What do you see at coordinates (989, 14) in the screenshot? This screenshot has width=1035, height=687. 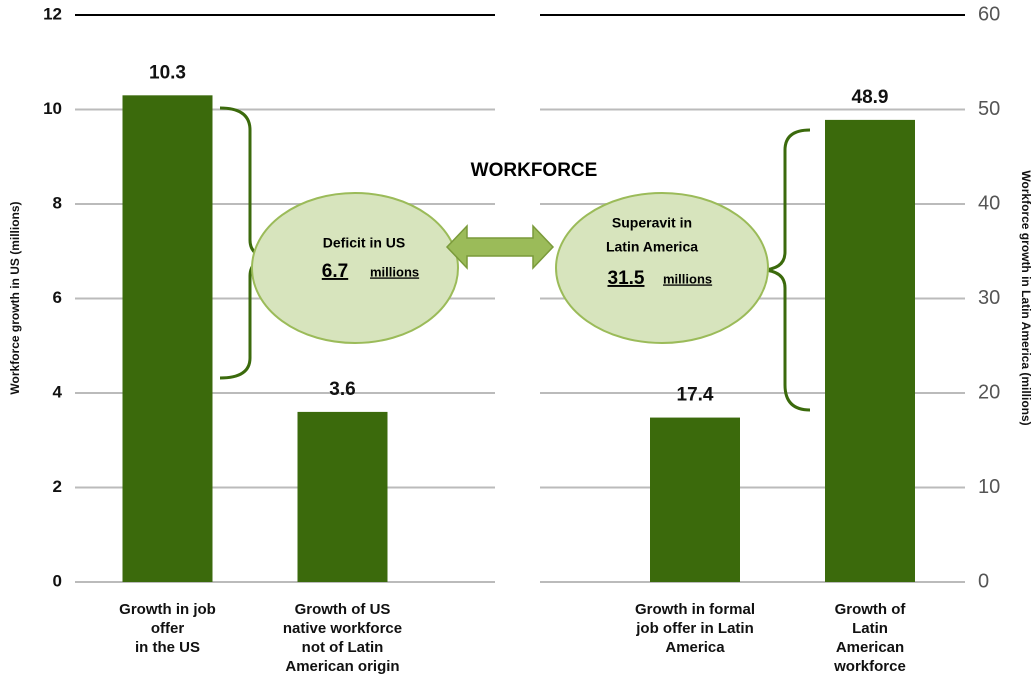 I see `y-tick-label: 60` at bounding box center [989, 14].